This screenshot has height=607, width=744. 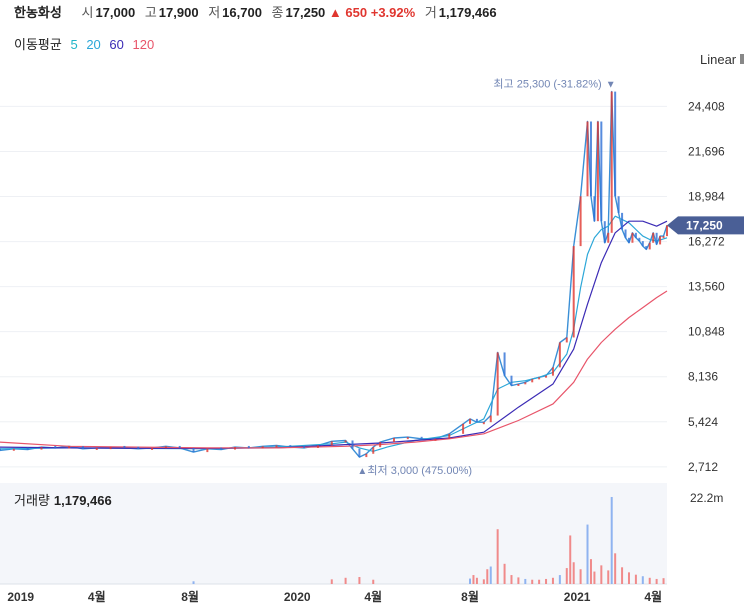 I want to click on high-value: 17,900, so click(x=178, y=12).